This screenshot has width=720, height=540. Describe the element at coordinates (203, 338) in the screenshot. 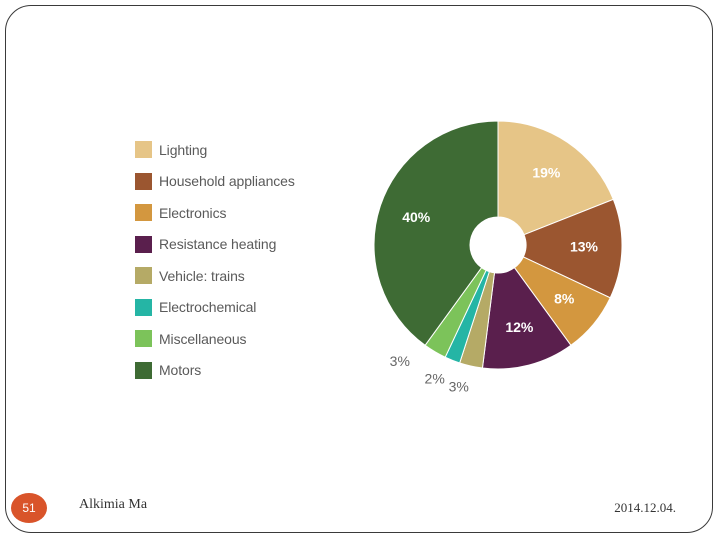

I see `legend-label: Miscellaneous` at that location.